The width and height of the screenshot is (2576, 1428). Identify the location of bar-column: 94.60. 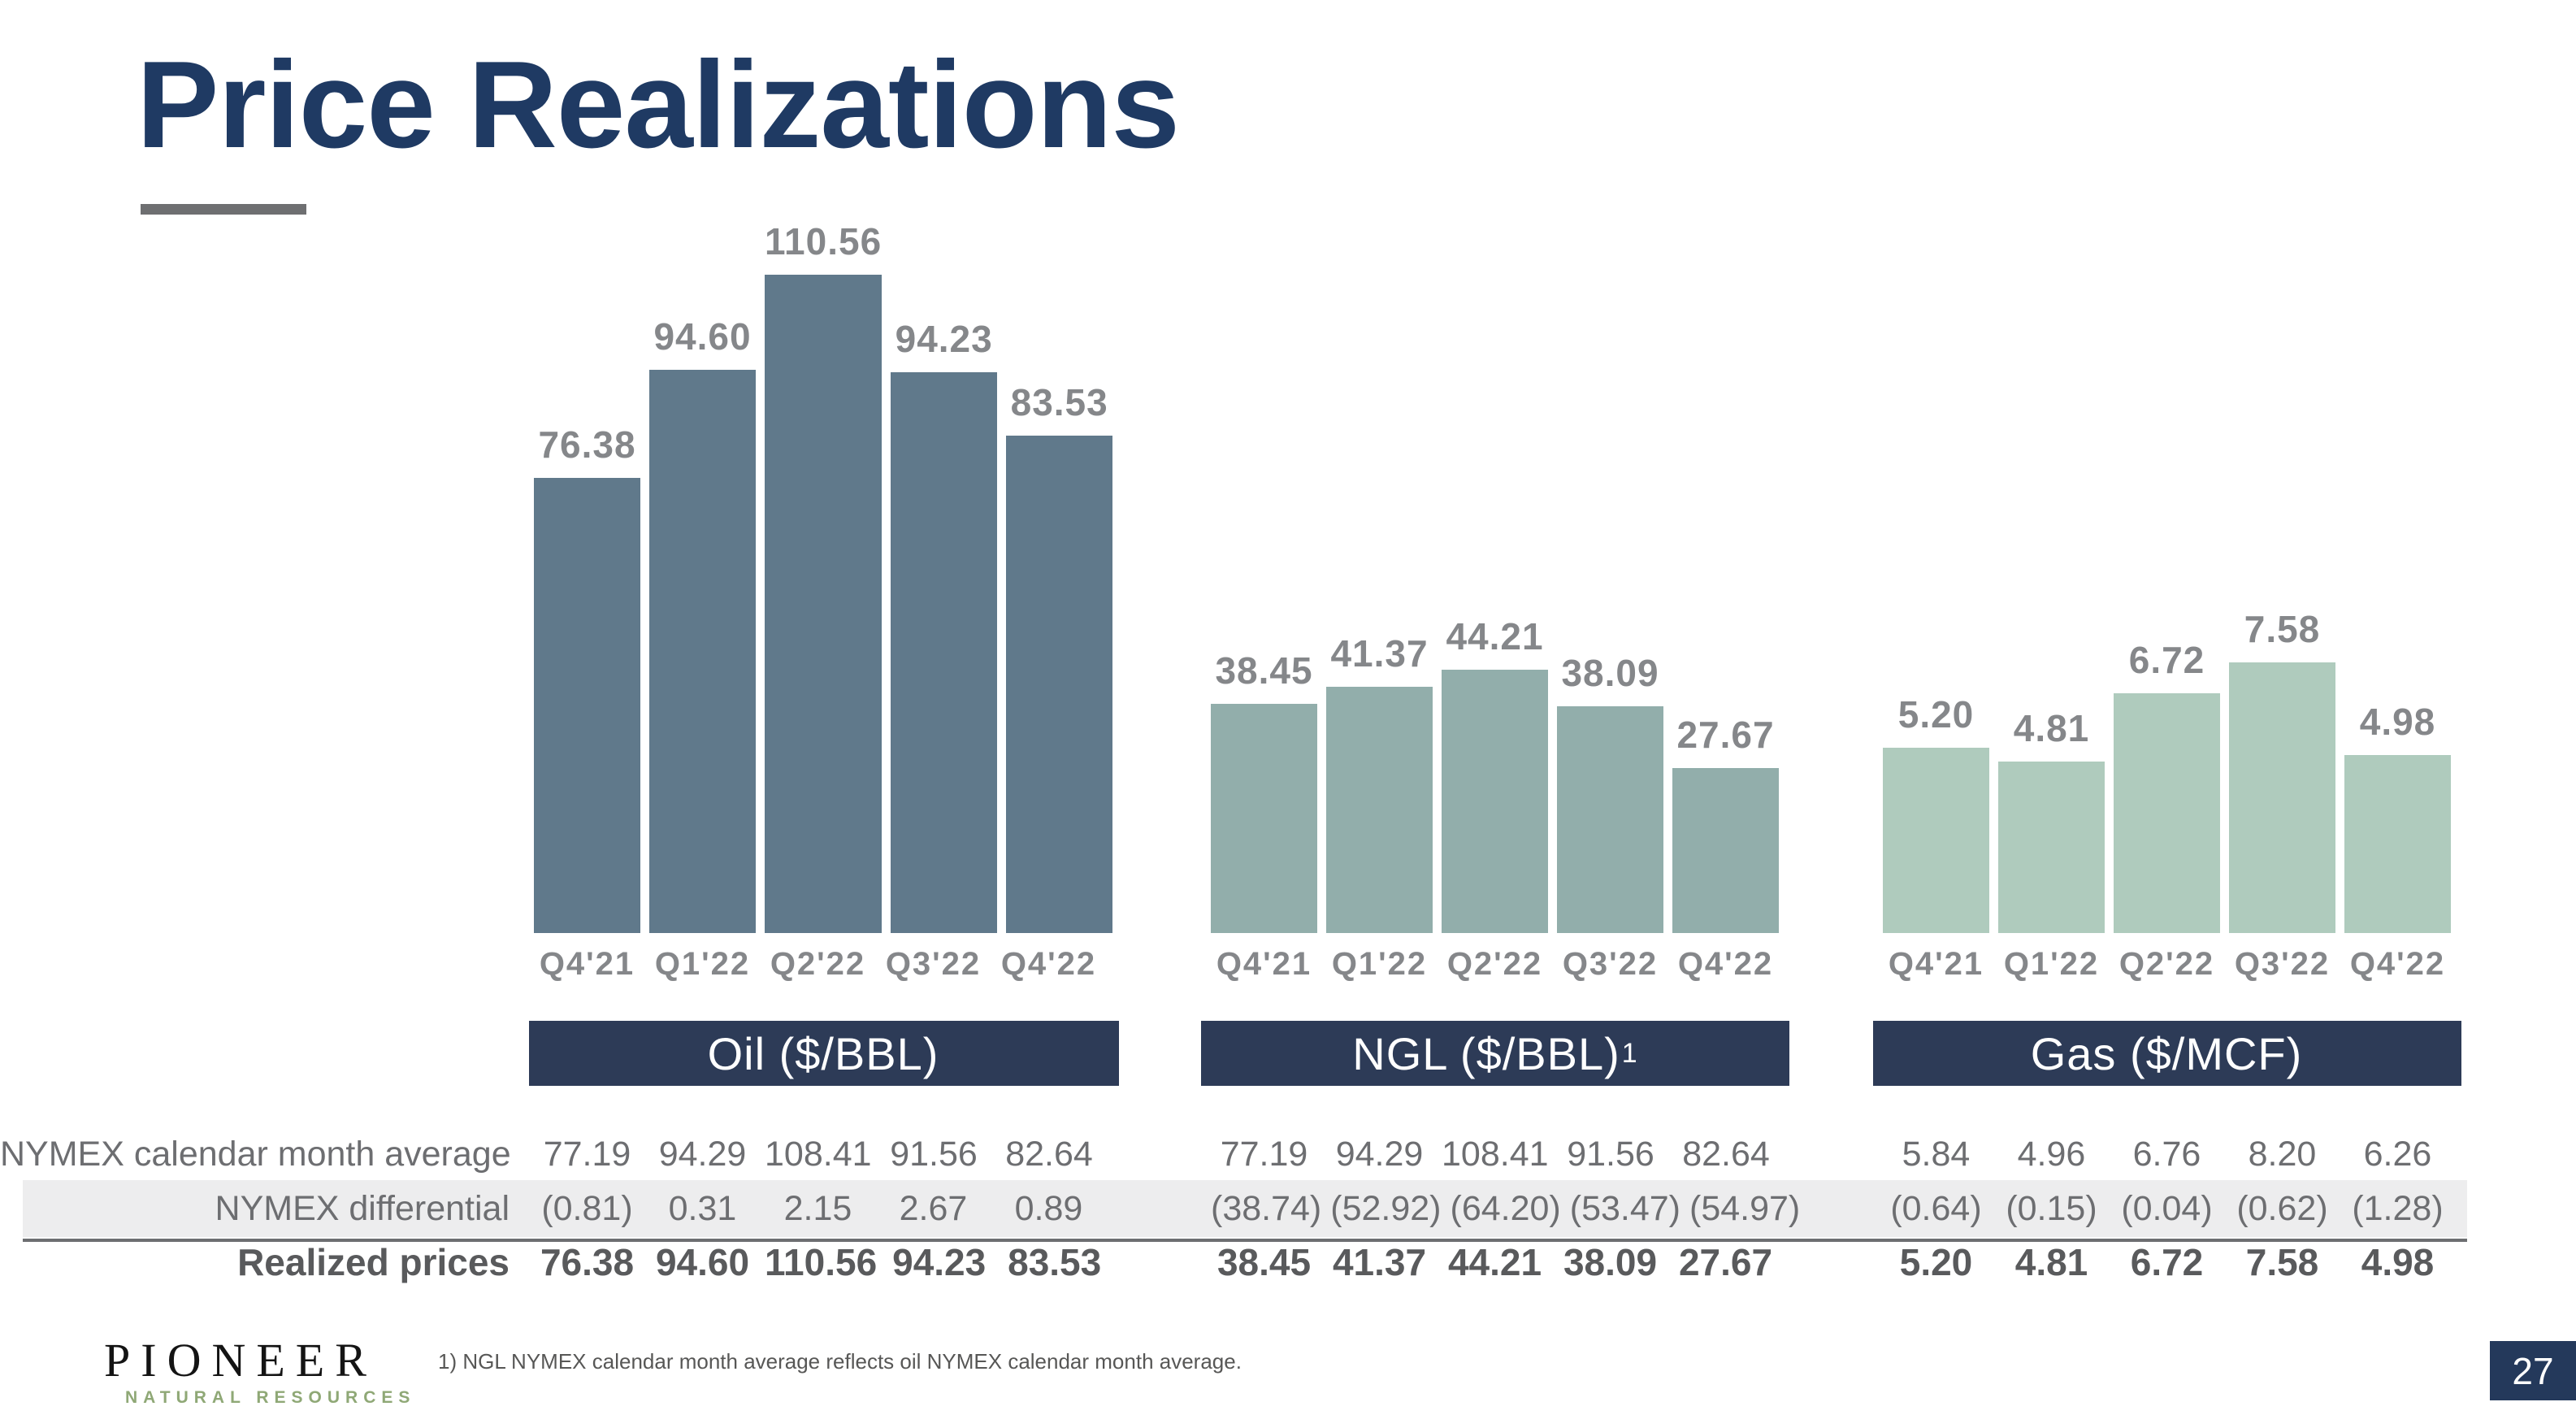
(702, 624).